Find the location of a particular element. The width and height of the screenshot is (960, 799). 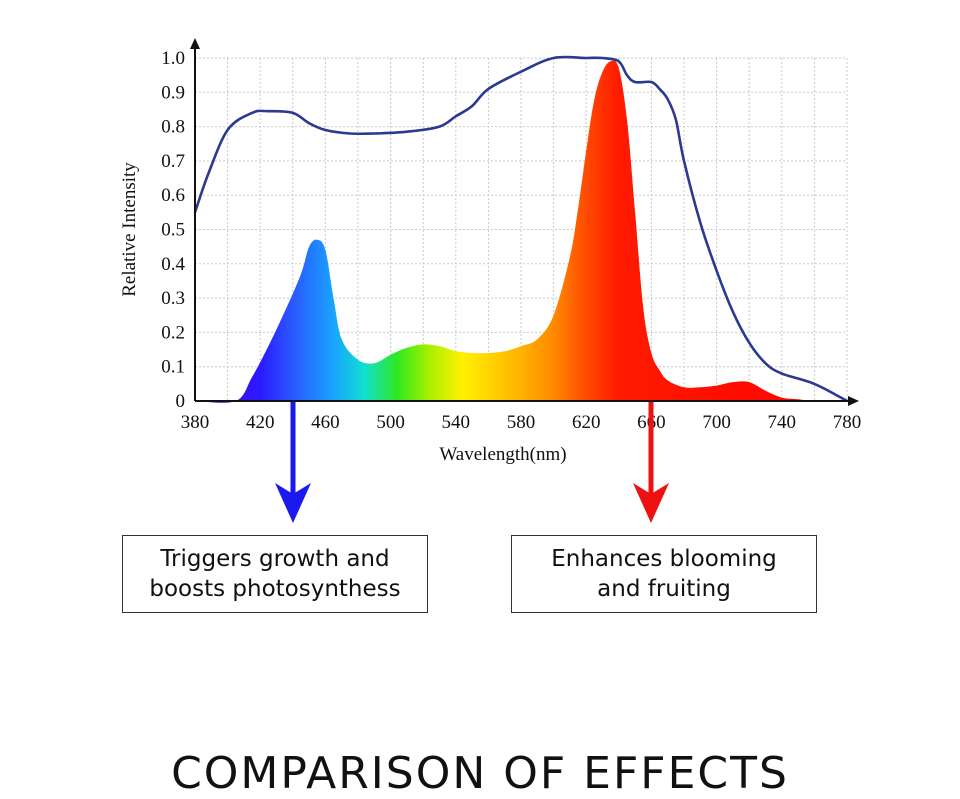

x-tick-label: 380 is located at coordinates (195, 422).